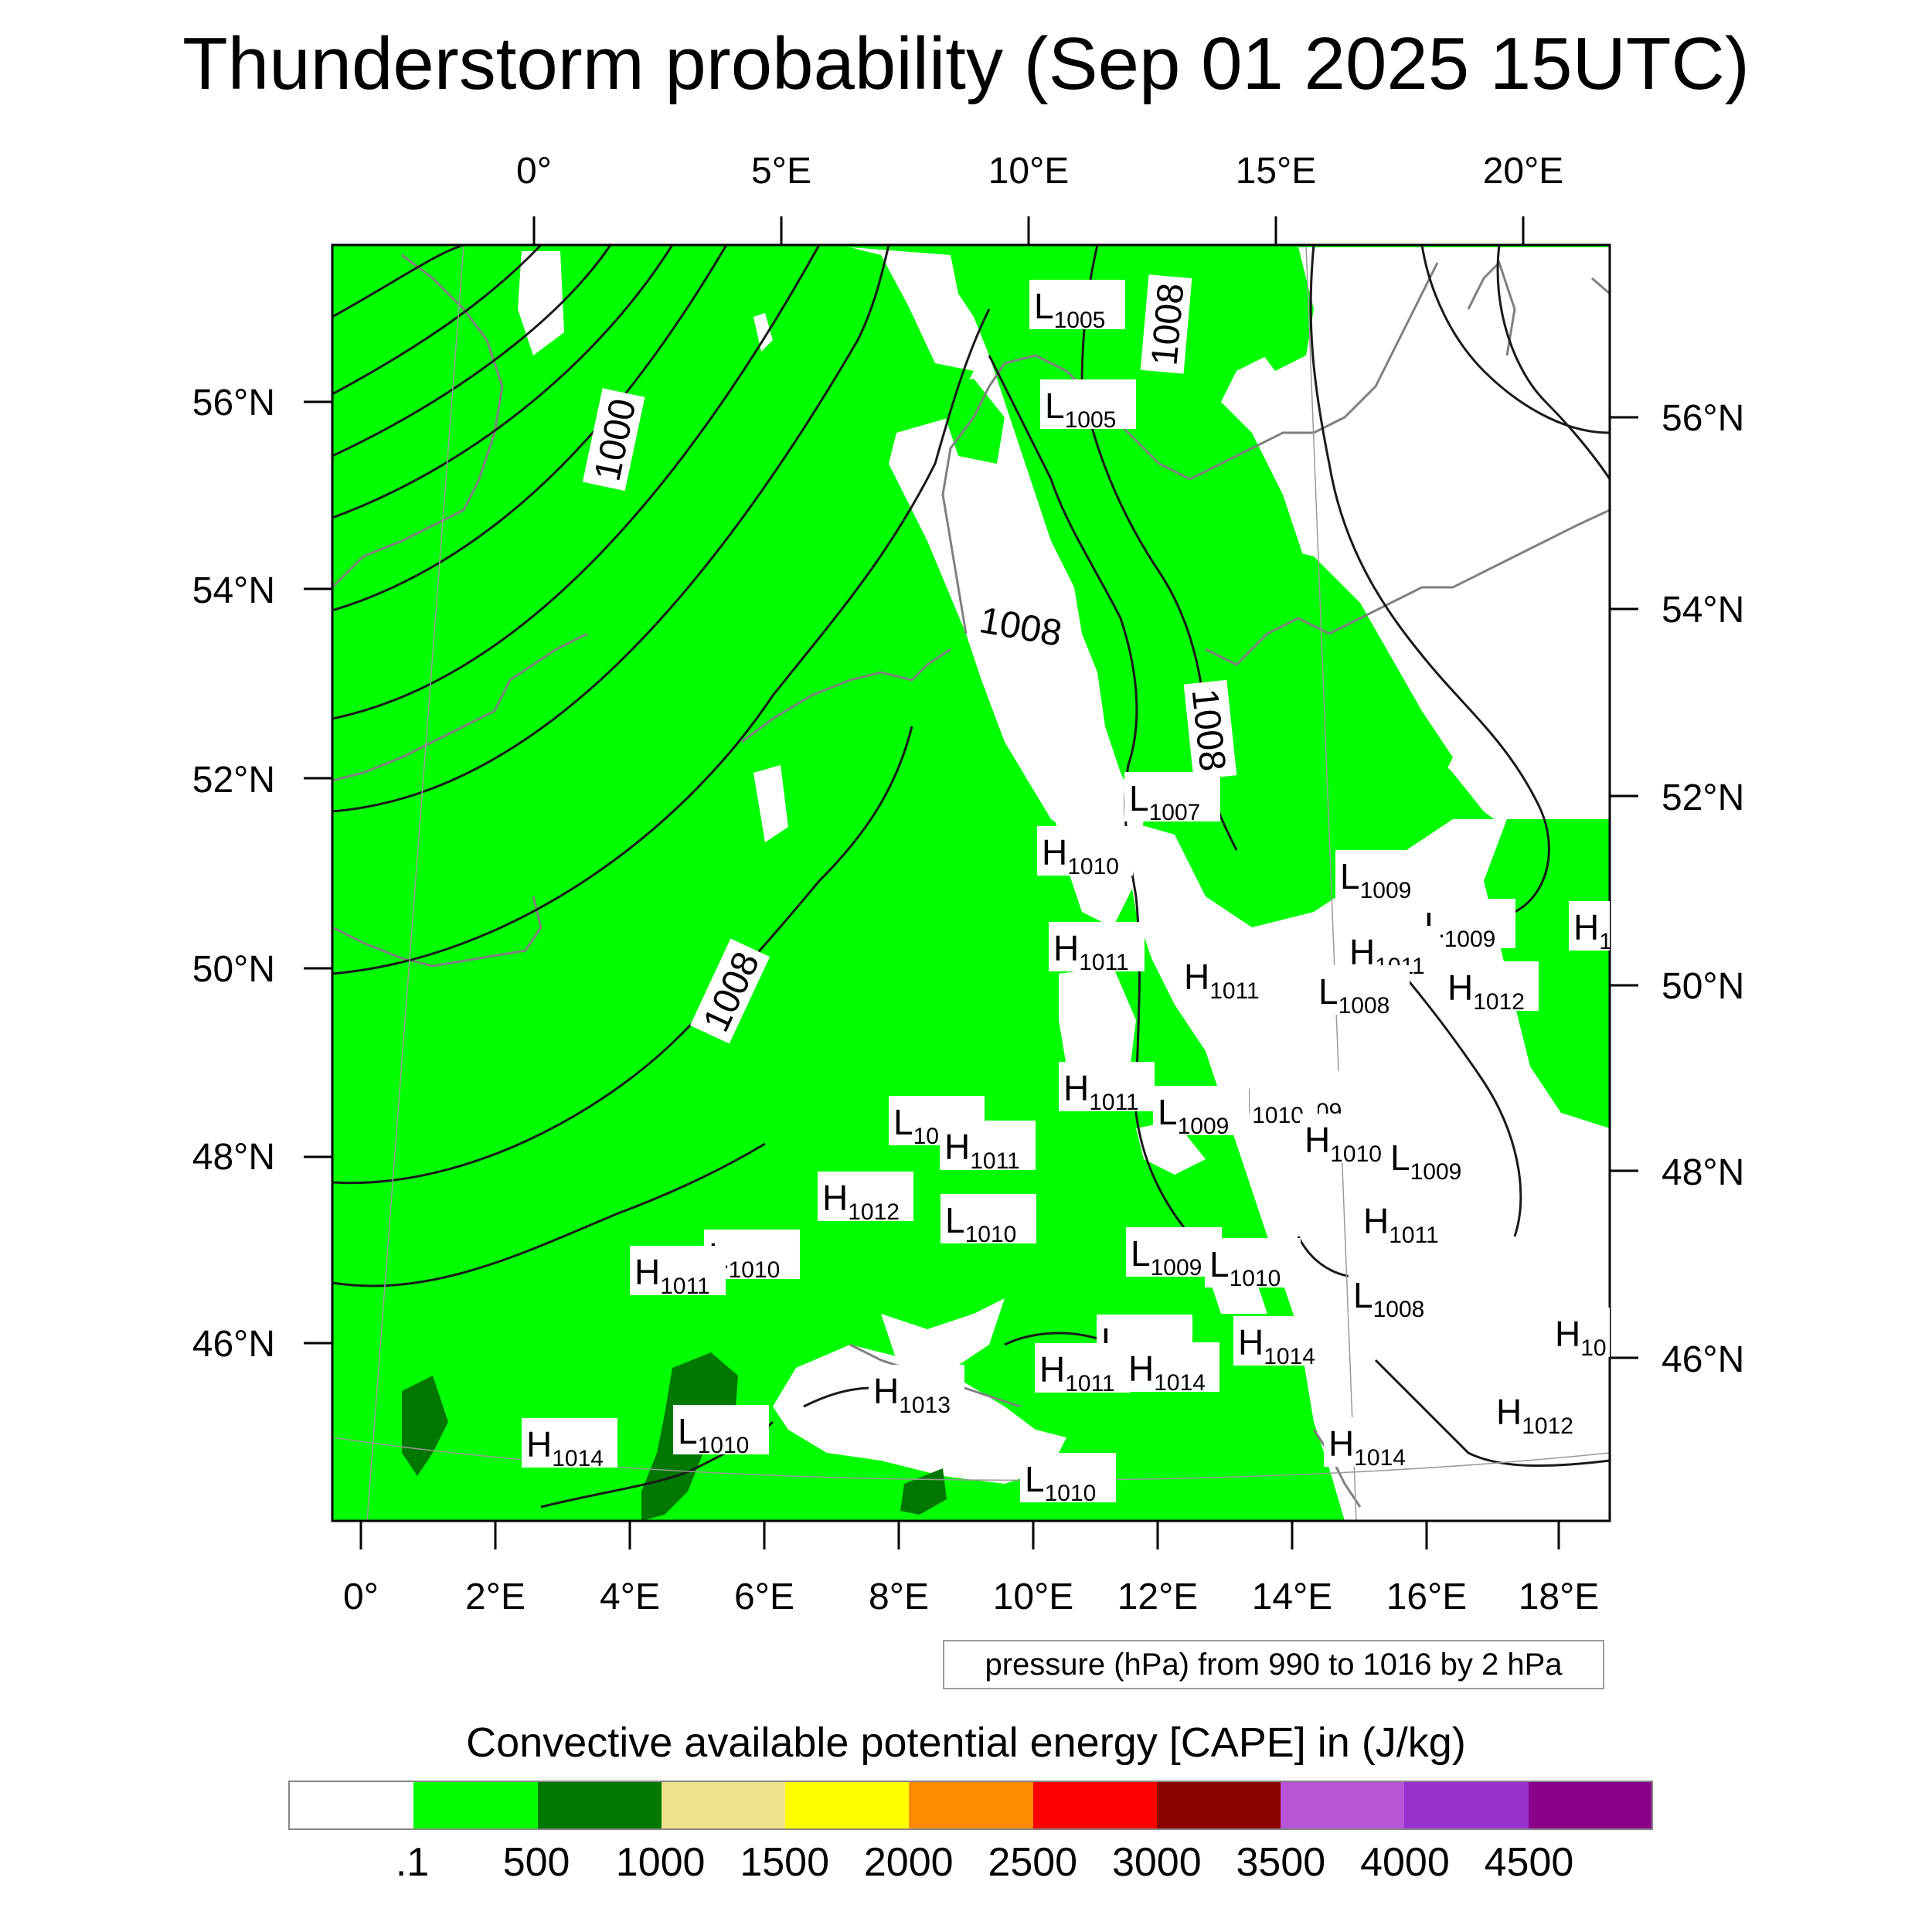 The image size is (1932, 1932). What do you see at coordinates (1703, 1172) in the screenshot?
I see `right-lat-label: 48°N` at bounding box center [1703, 1172].